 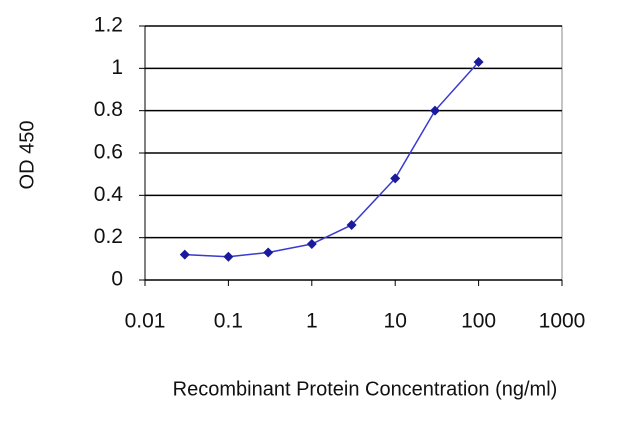 What do you see at coordinates (228, 321) in the screenshot?
I see `x-tick-label: 0.1` at bounding box center [228, 321].